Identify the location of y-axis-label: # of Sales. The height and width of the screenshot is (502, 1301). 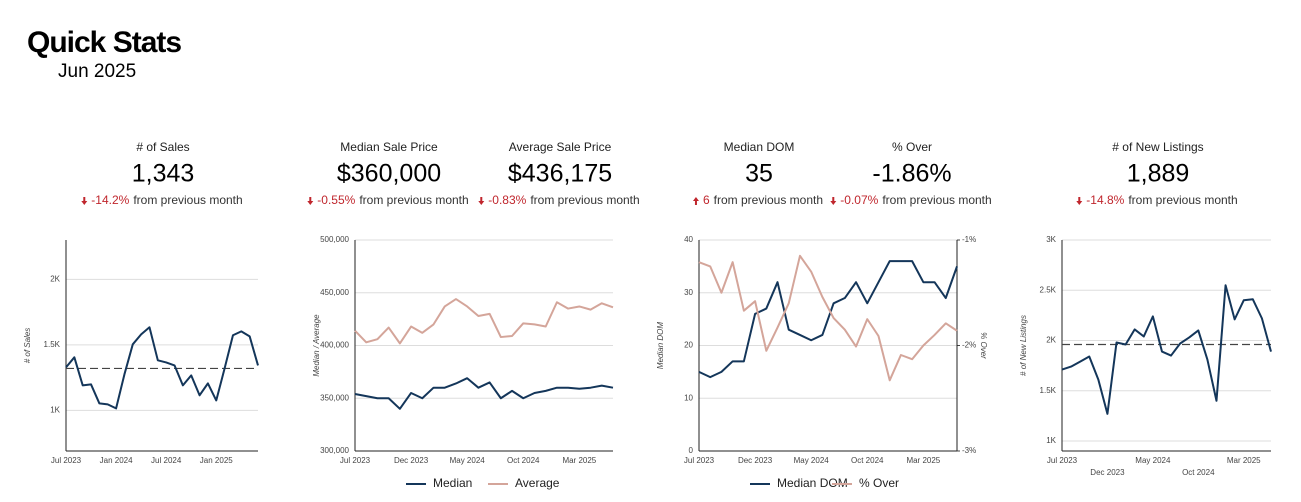
(27, 346).